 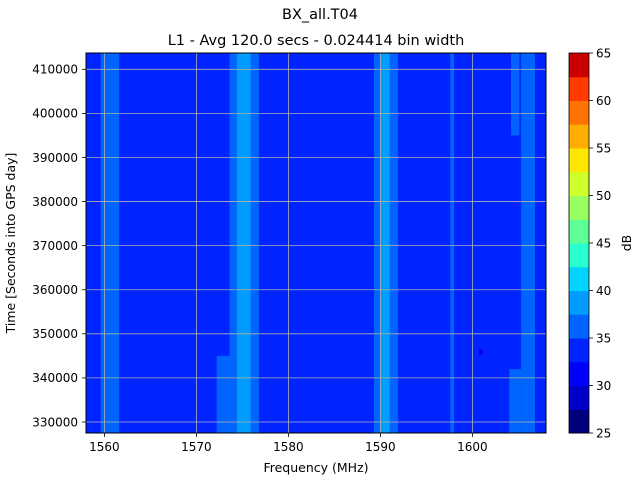 I want to click on y-tick-label: 400000, so click(x=55, y=114).